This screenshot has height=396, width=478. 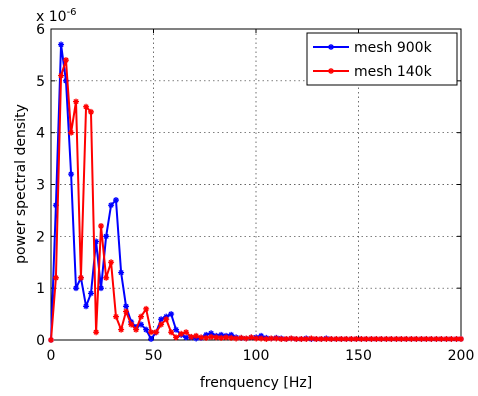 I want to click on x-tick-label: 0, so click(x=51, y=356).